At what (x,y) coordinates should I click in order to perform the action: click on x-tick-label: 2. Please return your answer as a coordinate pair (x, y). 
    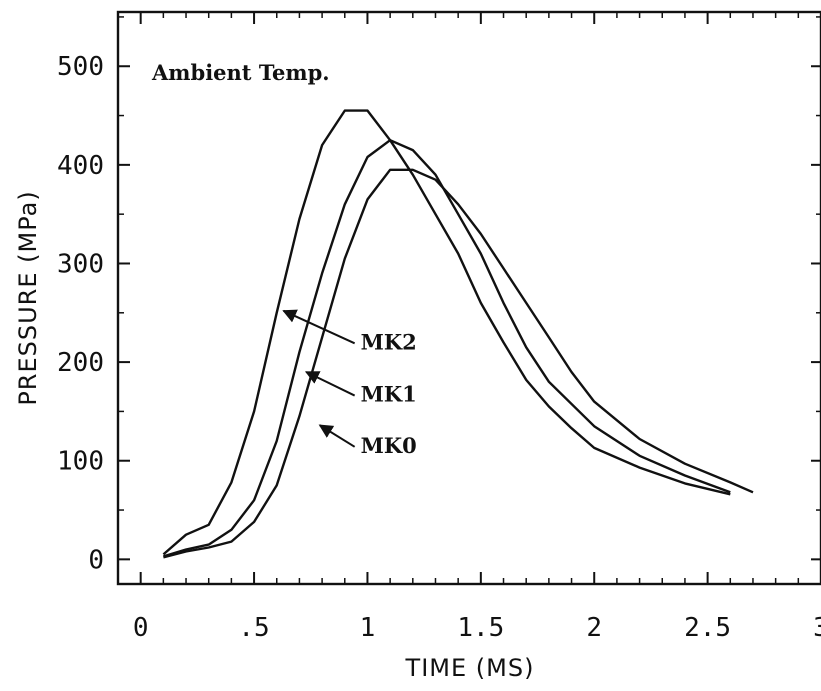
    Looking at the image, I should click on (594, 628).